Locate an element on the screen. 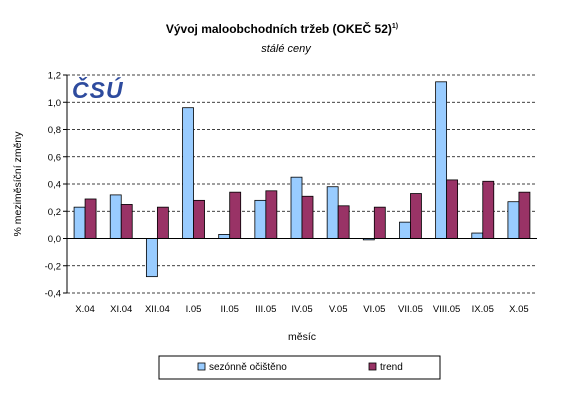  x-tick-label: VII.05 is located at coordinates (410, 309).